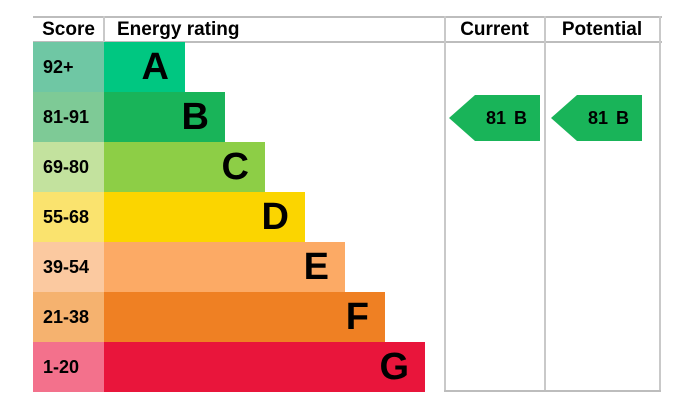 The height and width of the screenshot is (417, 677). I want to click on current-rating-value: 81, so click(496, 117).